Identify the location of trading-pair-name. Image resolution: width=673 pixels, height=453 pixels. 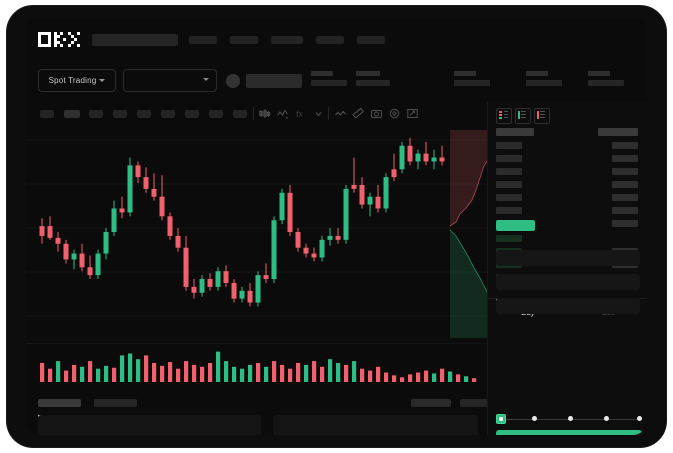
(274, 81).